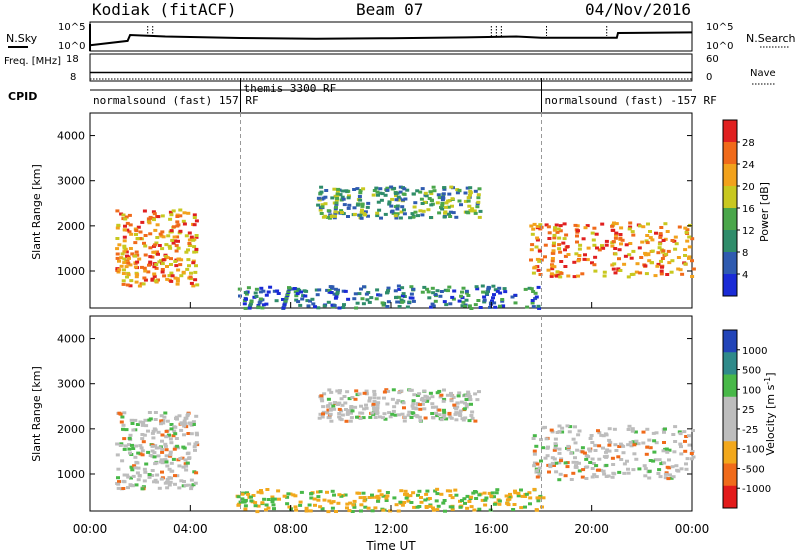 The height and width of the screenshot is (554, 800). Describe the element at coordinates (391, 39) in the screenshot. I see `noise-sky-line` at that location.